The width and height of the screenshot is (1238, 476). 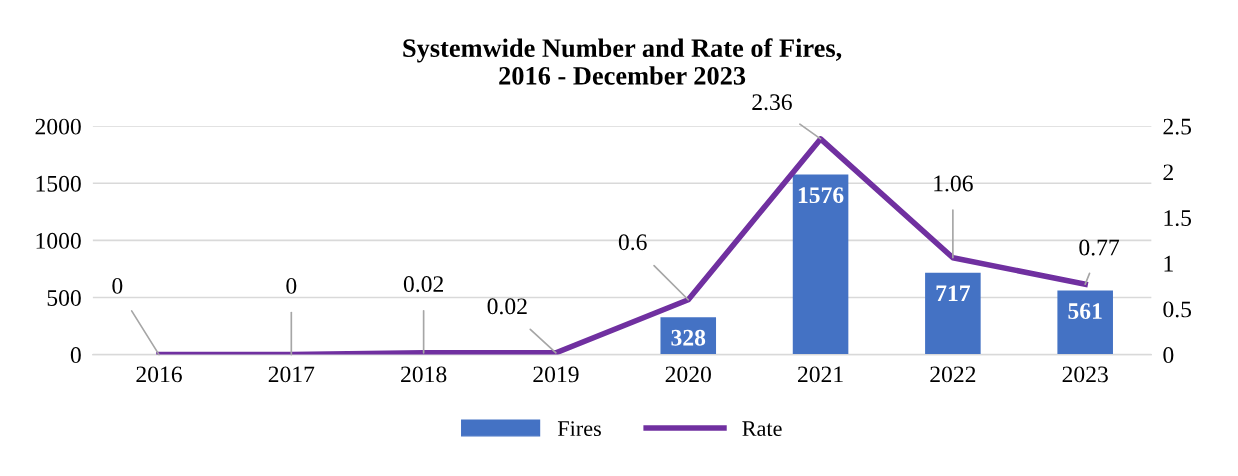 I want to click on x-tick-label: 2018, so click(x=424, y=374).